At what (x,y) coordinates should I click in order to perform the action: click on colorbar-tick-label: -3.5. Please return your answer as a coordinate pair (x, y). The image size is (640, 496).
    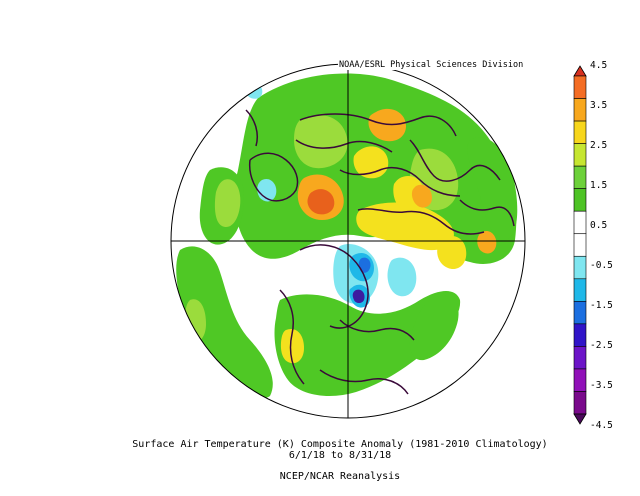
    Looking at the image, I should click on (601, 385).